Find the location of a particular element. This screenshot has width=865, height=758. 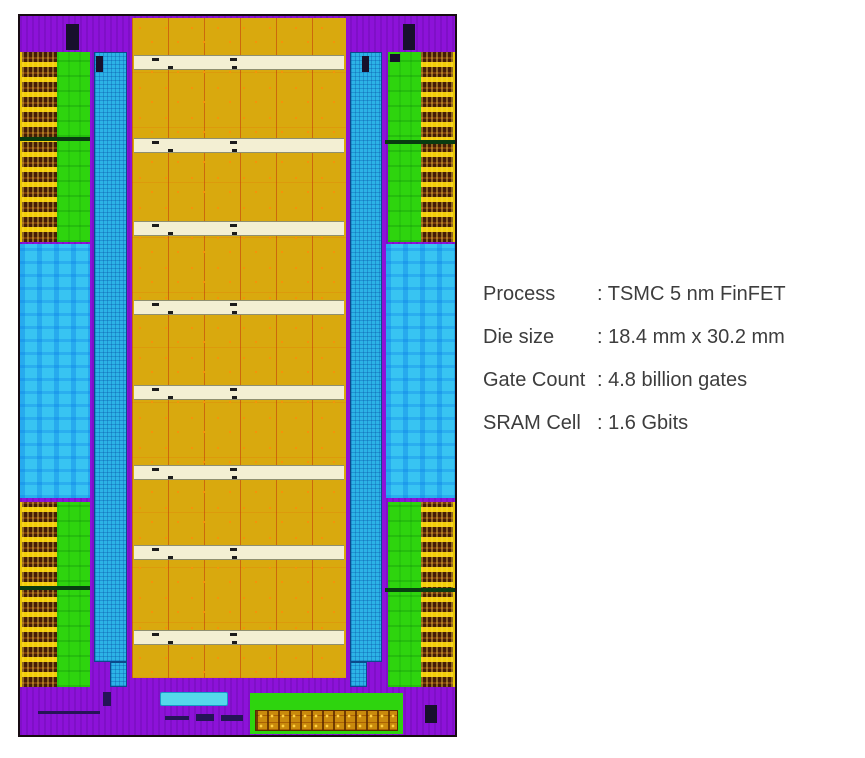

seam-line-top-left is located at coordinates (55, 139).